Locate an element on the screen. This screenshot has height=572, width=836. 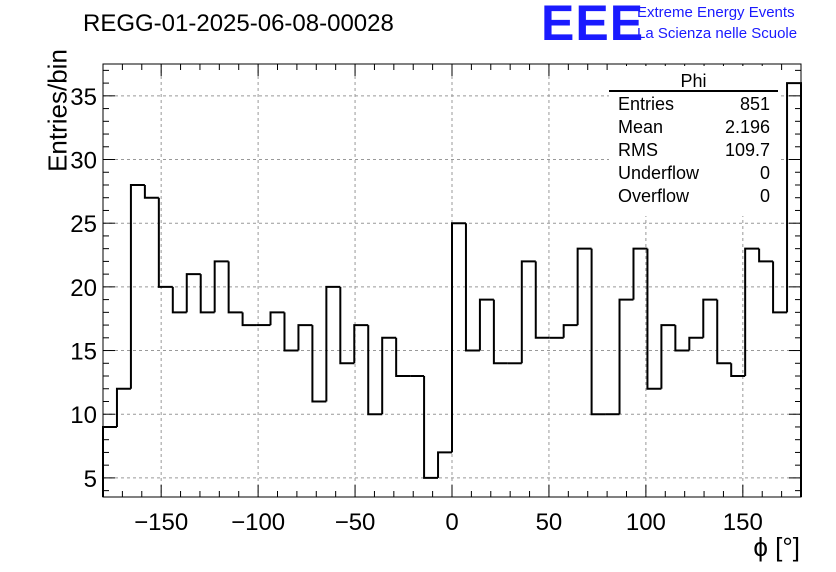
y-axis-label: Entries/bin is located at coordinates (57, 110).